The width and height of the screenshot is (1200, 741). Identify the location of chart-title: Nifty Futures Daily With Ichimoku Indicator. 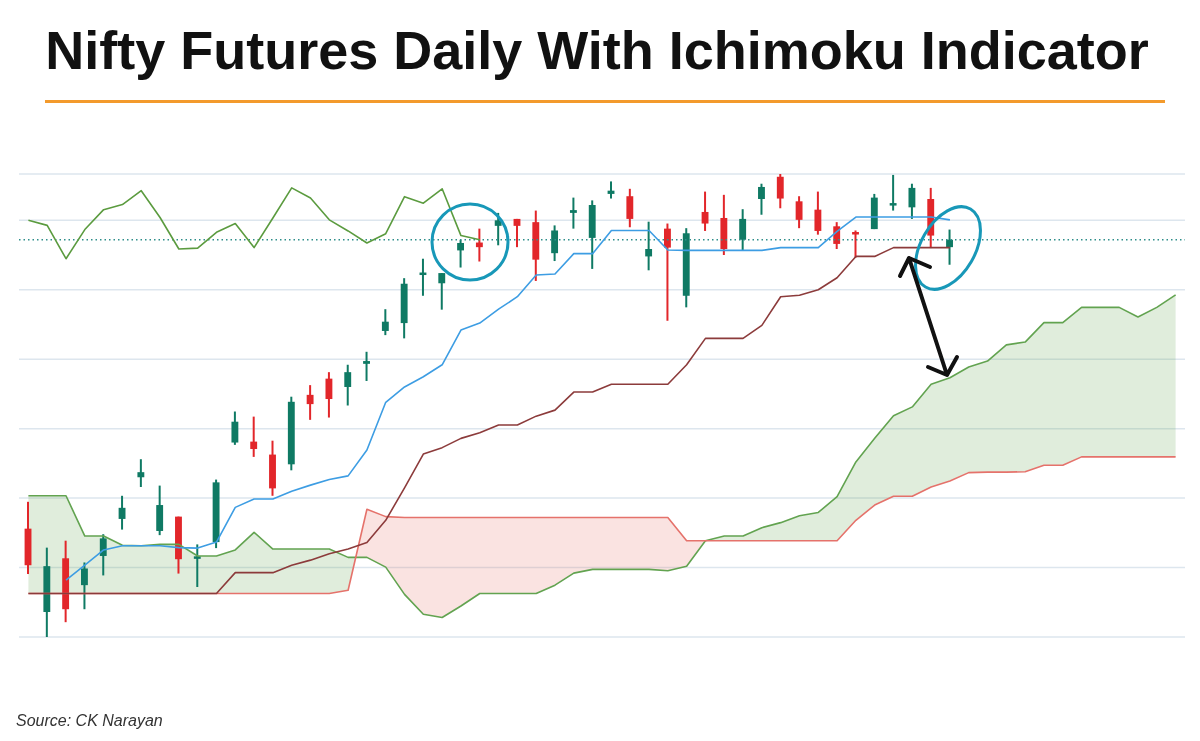
(597, 50).